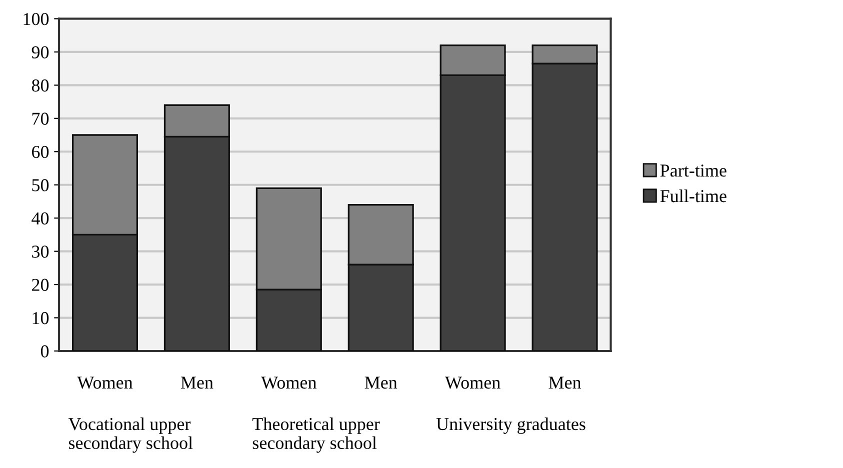  What do you see at coordinates (130, 435) in the screenshot?
I see `text: Vocational upper secondary school` at bounding box center [130, 435].